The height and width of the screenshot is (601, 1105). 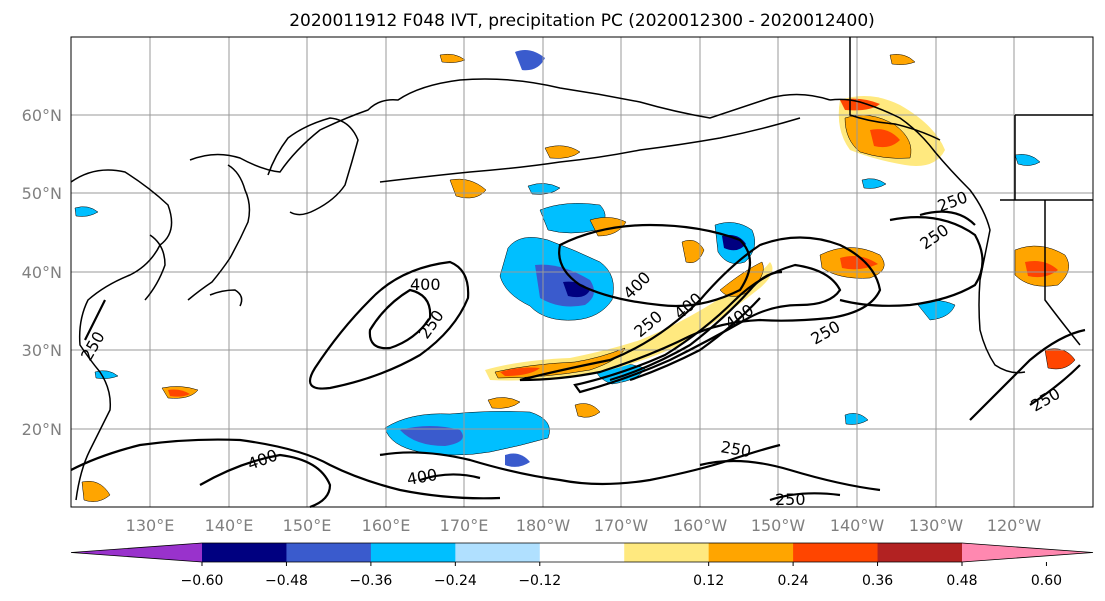 What do you see at coordinates (136, 552) in the screenshot?
I see `colorbar-extend-low` at bounding box center [136, 552].